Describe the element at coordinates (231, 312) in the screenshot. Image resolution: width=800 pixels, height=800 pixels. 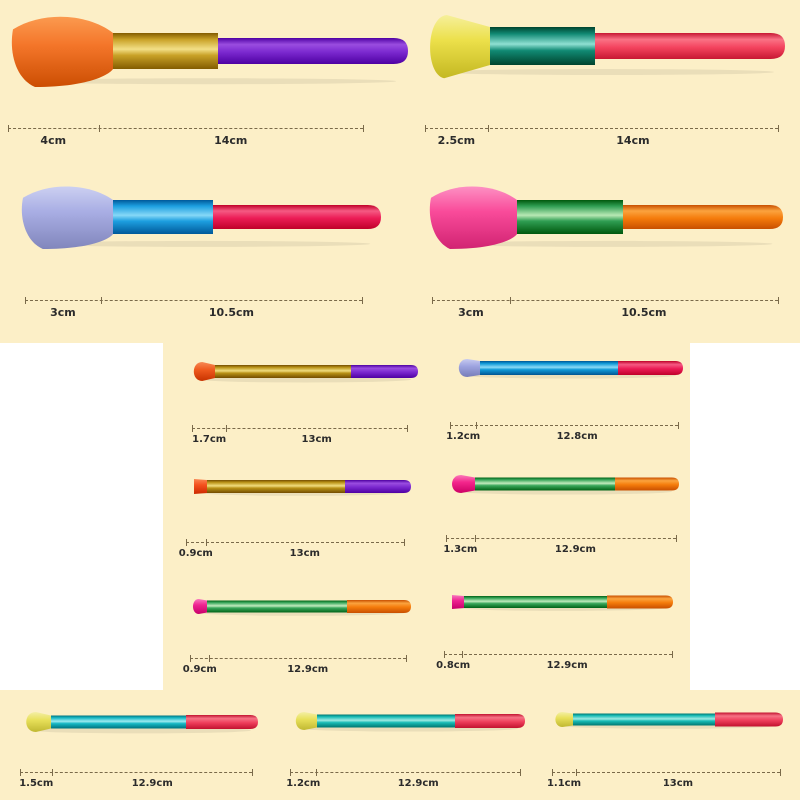
I see `dimension-label: 10.5cm` at that location.